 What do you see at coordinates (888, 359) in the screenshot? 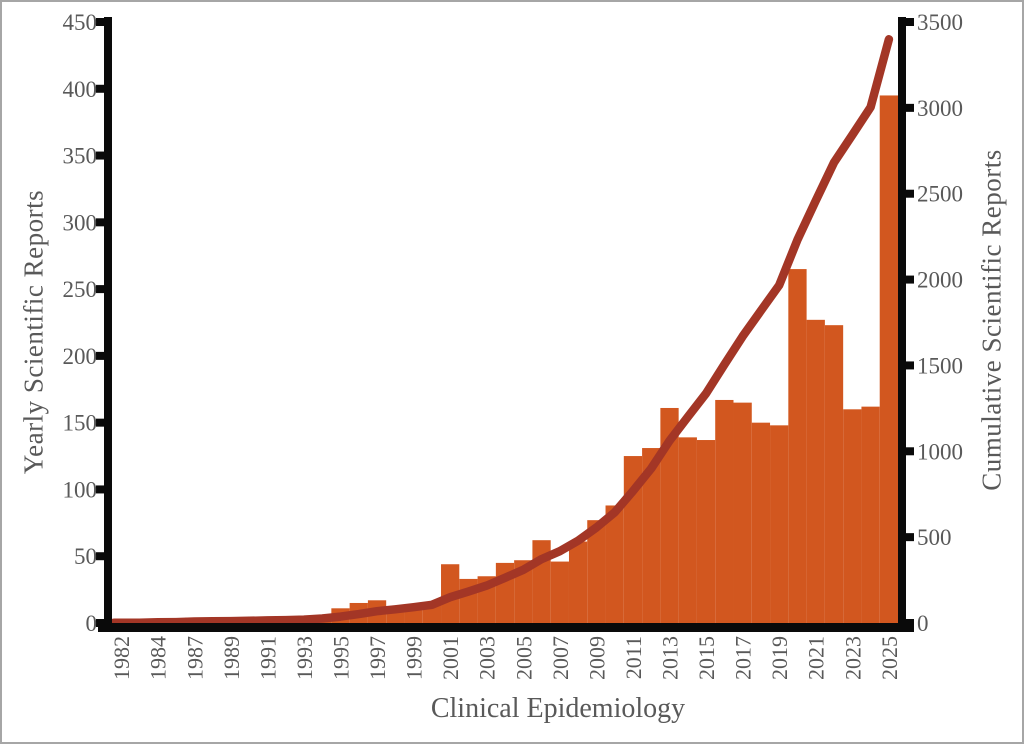
I see `bar-2025` at bounding box center [888, 359].